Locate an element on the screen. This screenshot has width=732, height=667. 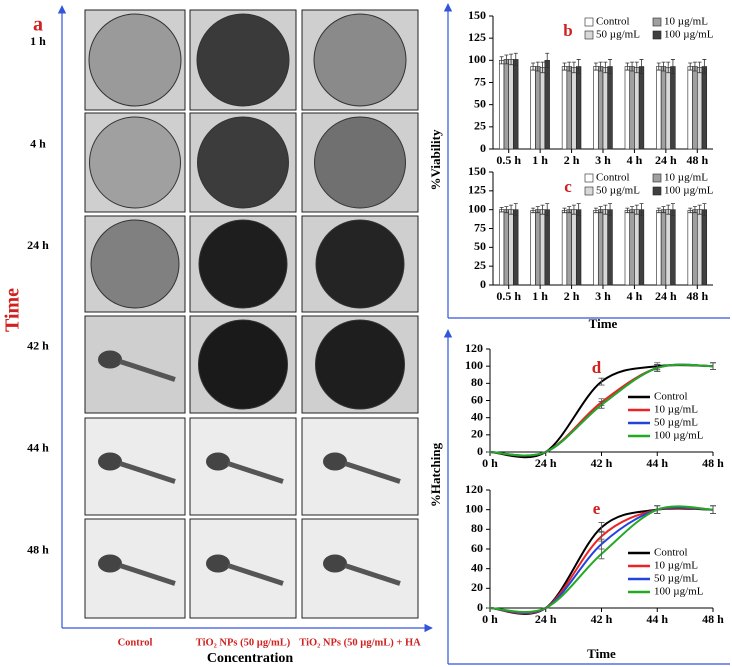
y-tick-label: 40 is located at coordinates (477, 567).